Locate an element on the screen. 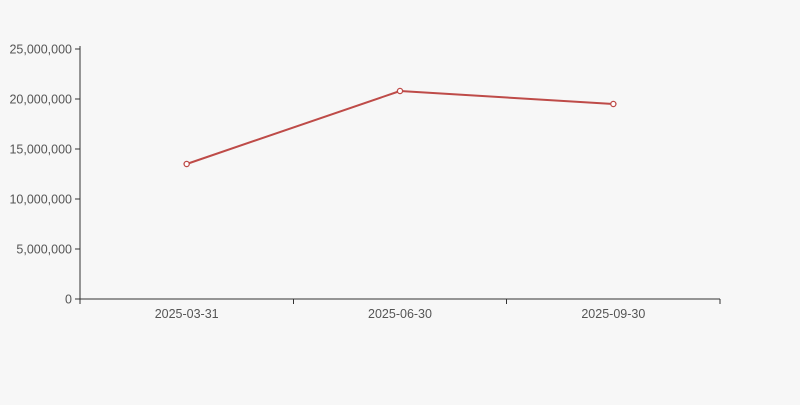  y-axis-tick-label: 10,000,000 is located at coordinates (40, 200).